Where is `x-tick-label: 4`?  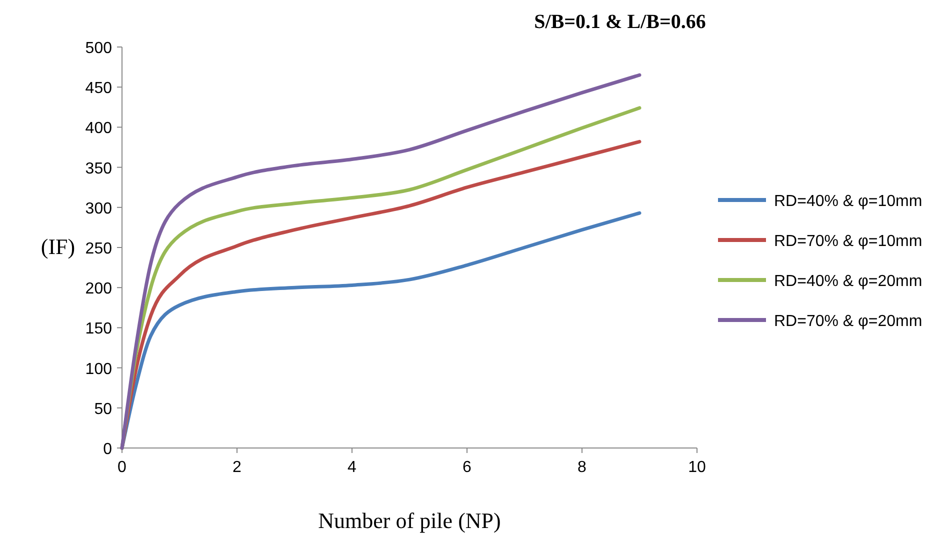 x-tick-label: 4 is located at coordinates (352, 467).